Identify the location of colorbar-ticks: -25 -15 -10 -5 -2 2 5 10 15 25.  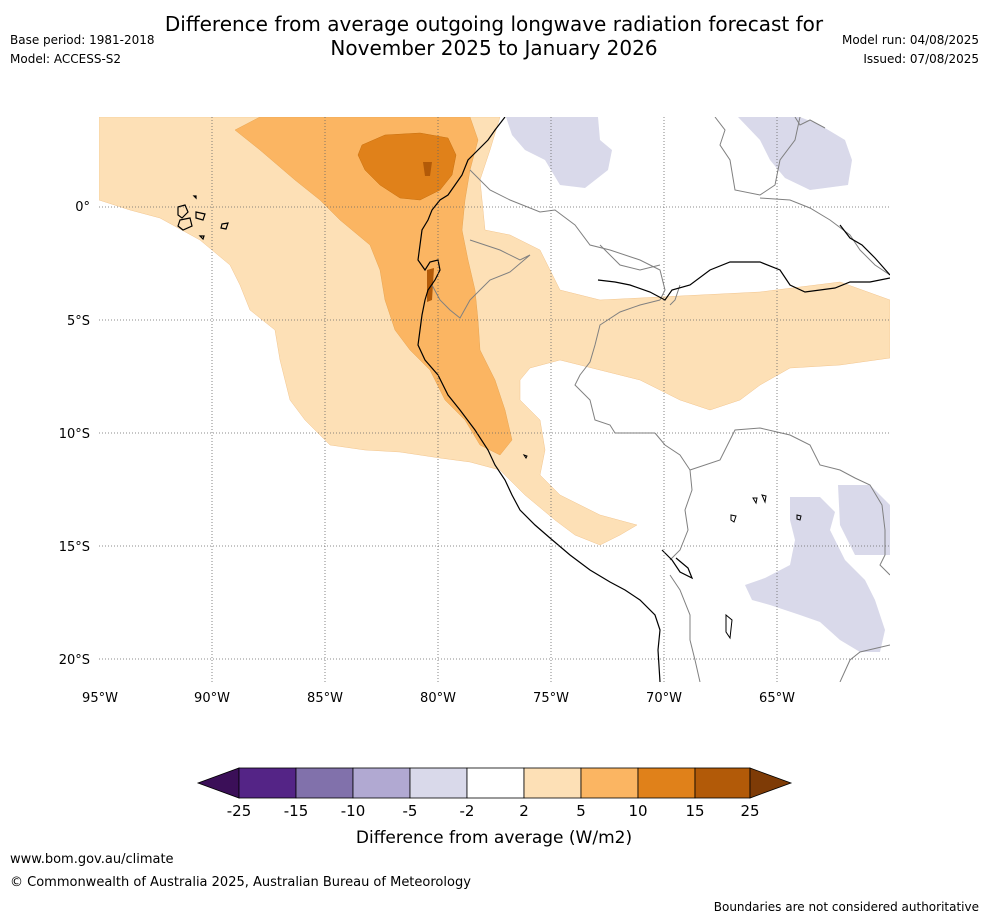
(493, 811).